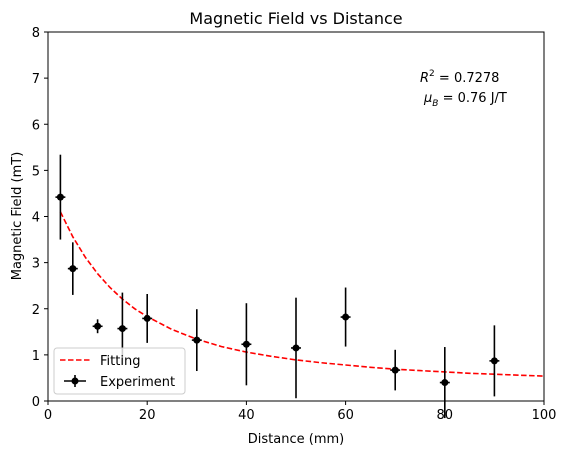 Image resolution: width=567 pixels, height=455 pixels. What do you see at coordinates (472, 98) in the screenshot?
I see `mu-value: = 0.76 J/T` at bounding box center [472, 98].